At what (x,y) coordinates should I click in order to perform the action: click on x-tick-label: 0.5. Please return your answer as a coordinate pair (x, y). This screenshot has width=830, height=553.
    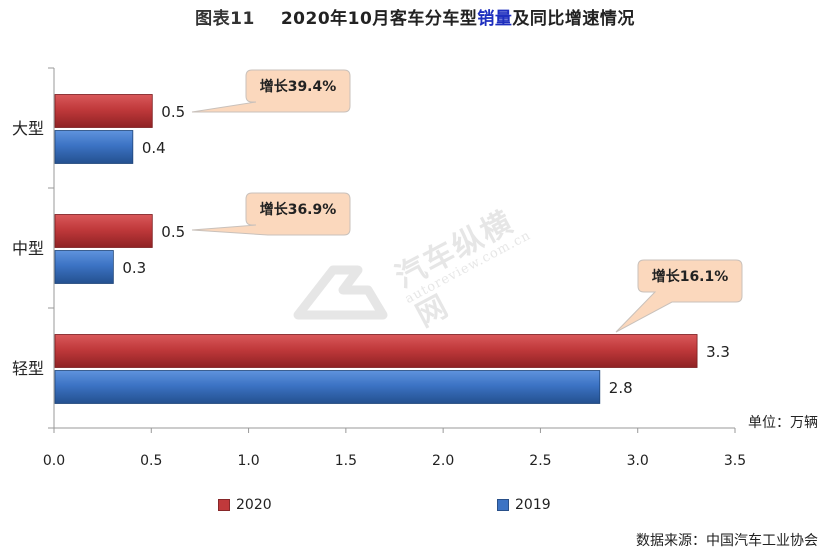
    Looking at the image, I should click on (151, 461).